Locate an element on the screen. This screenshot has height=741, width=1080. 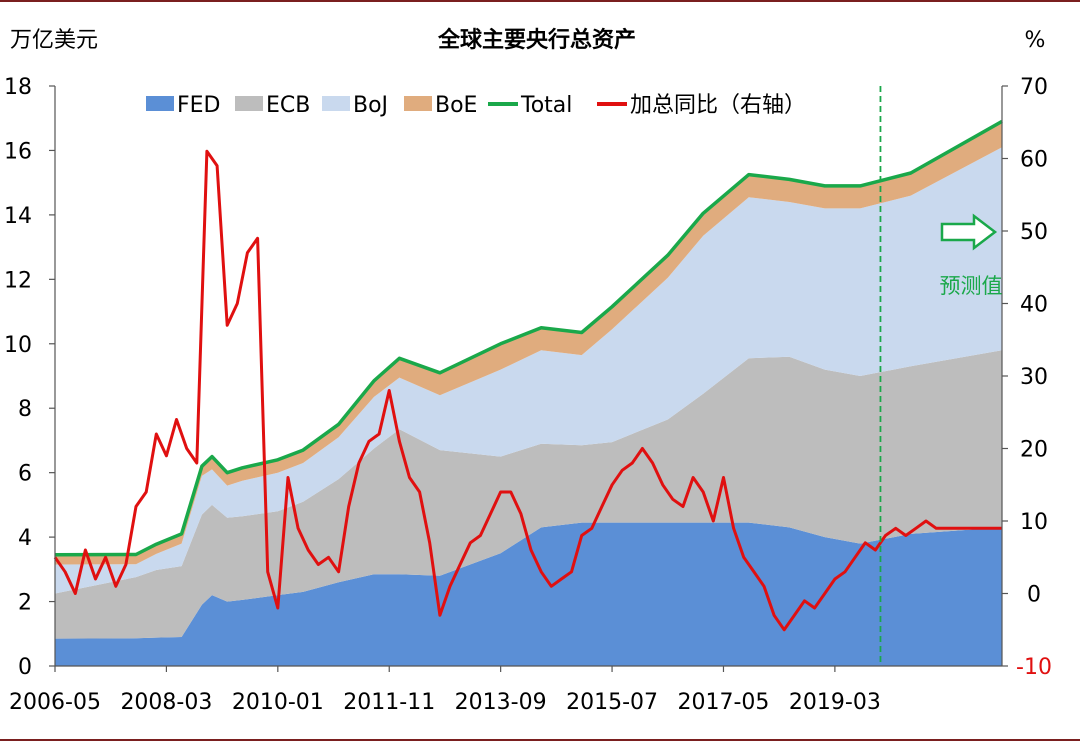
right-tick-label: 0 is located at coordinates (1034, 595).